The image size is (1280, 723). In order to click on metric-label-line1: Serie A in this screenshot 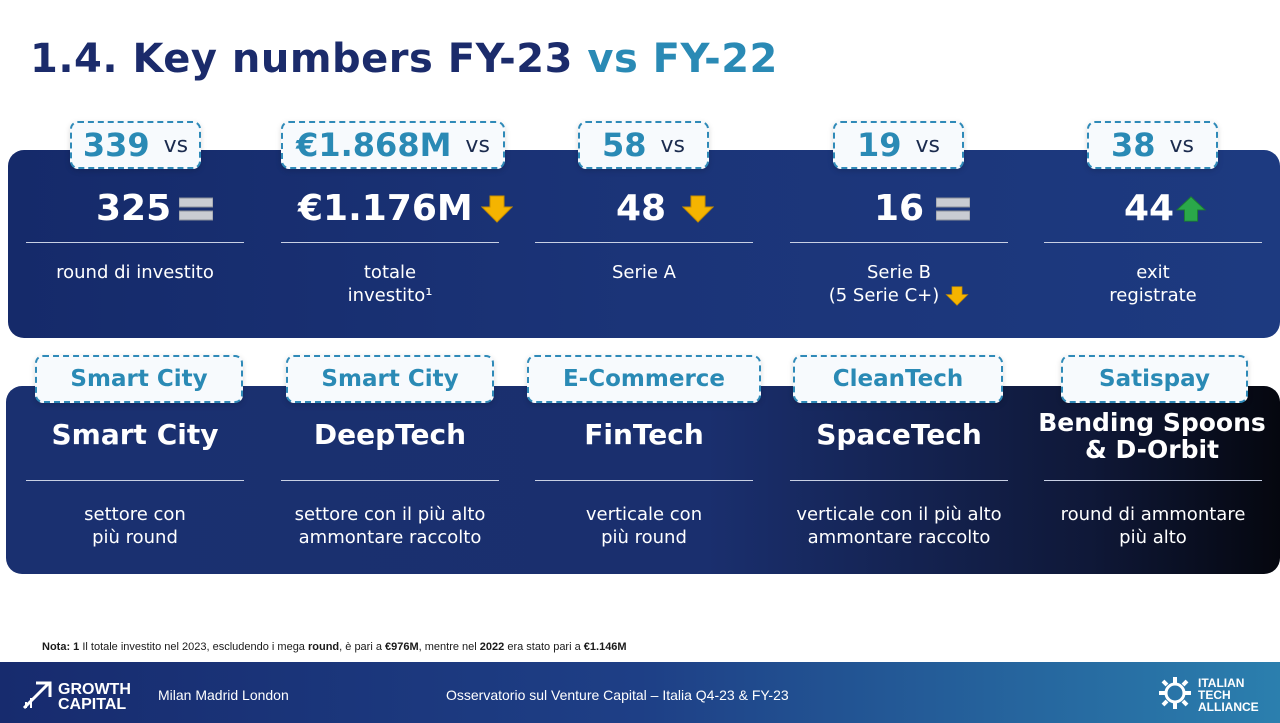, I will do `click(643, 272)`.